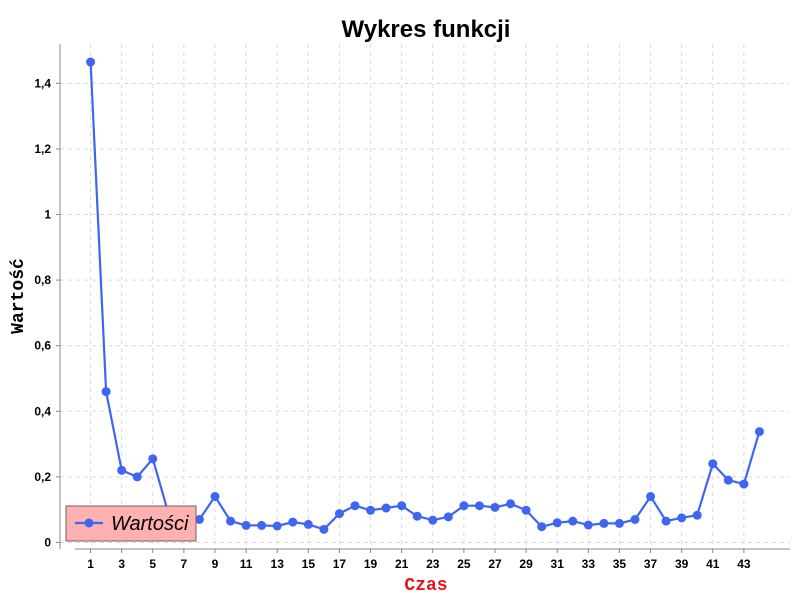 The image size is (800, 600). Describe the element at coordinates (419, 560) in the screenshot. I see `x-axis-ticks: 1 3 5 7 9 11 13 15 17 19 21 23 25 27 29 31 33 35 37 39 41 43` at that location.